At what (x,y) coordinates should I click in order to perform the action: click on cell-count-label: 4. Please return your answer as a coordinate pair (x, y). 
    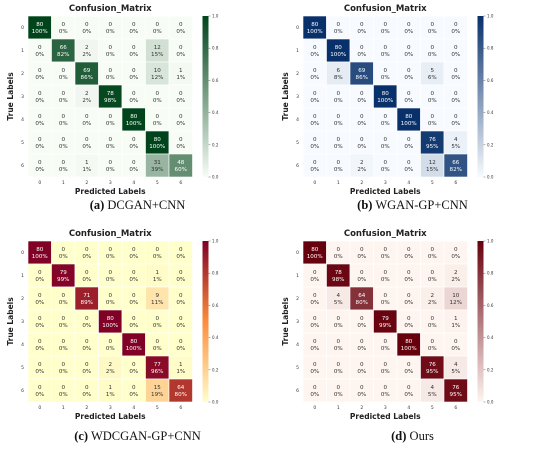
    Looking at the image, I should click on (456, 140).